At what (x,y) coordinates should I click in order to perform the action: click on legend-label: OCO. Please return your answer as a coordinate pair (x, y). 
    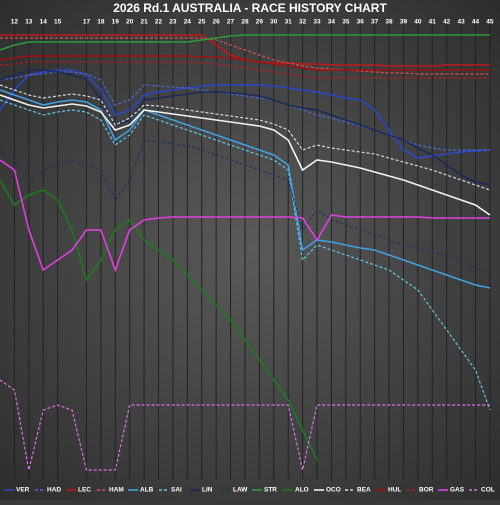
    Looking at the image, I should click on (333, 490).